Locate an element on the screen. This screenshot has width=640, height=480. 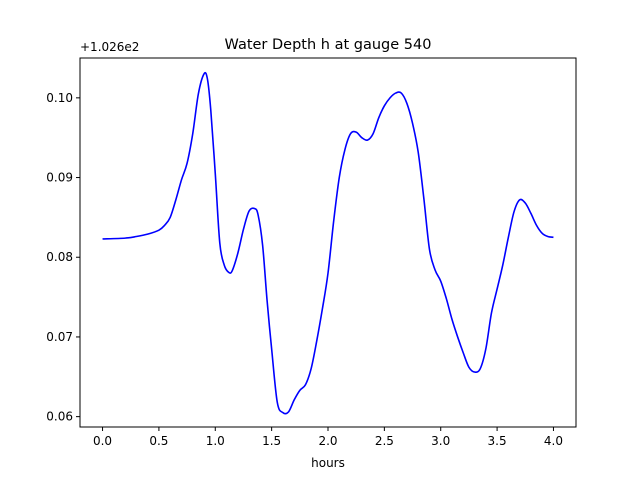
chart-title: Water Depth h at gauge 540 is located at coordinates (328, 45).